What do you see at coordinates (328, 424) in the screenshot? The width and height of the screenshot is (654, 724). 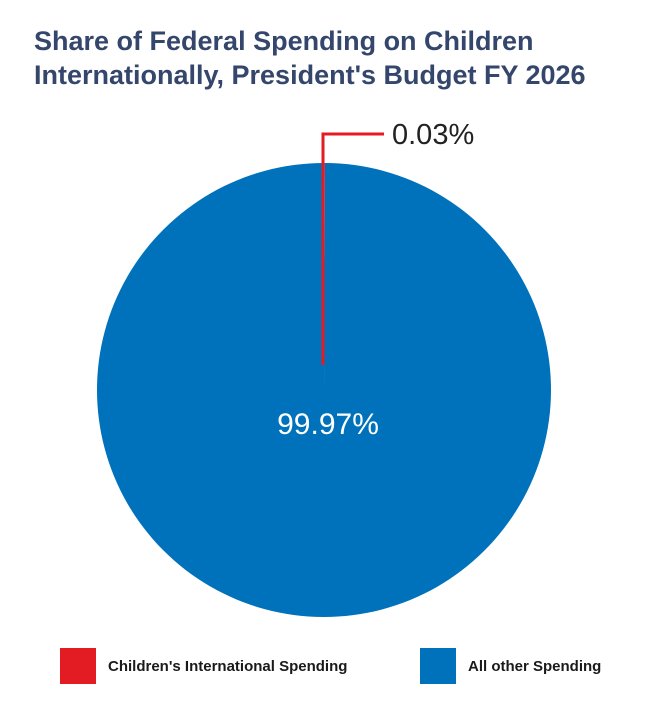 I see `slice-label-all-other: 99.97%` at bounding box center [328, 424].